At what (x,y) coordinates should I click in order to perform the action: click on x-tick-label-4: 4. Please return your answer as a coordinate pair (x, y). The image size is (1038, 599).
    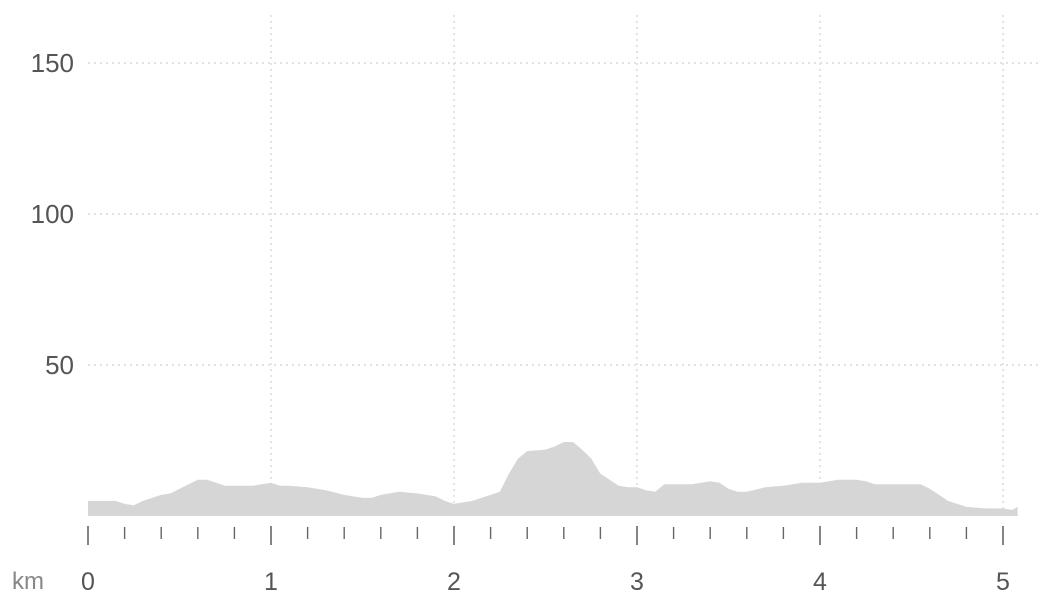
    Looking at the image, I should click on (820, 582).